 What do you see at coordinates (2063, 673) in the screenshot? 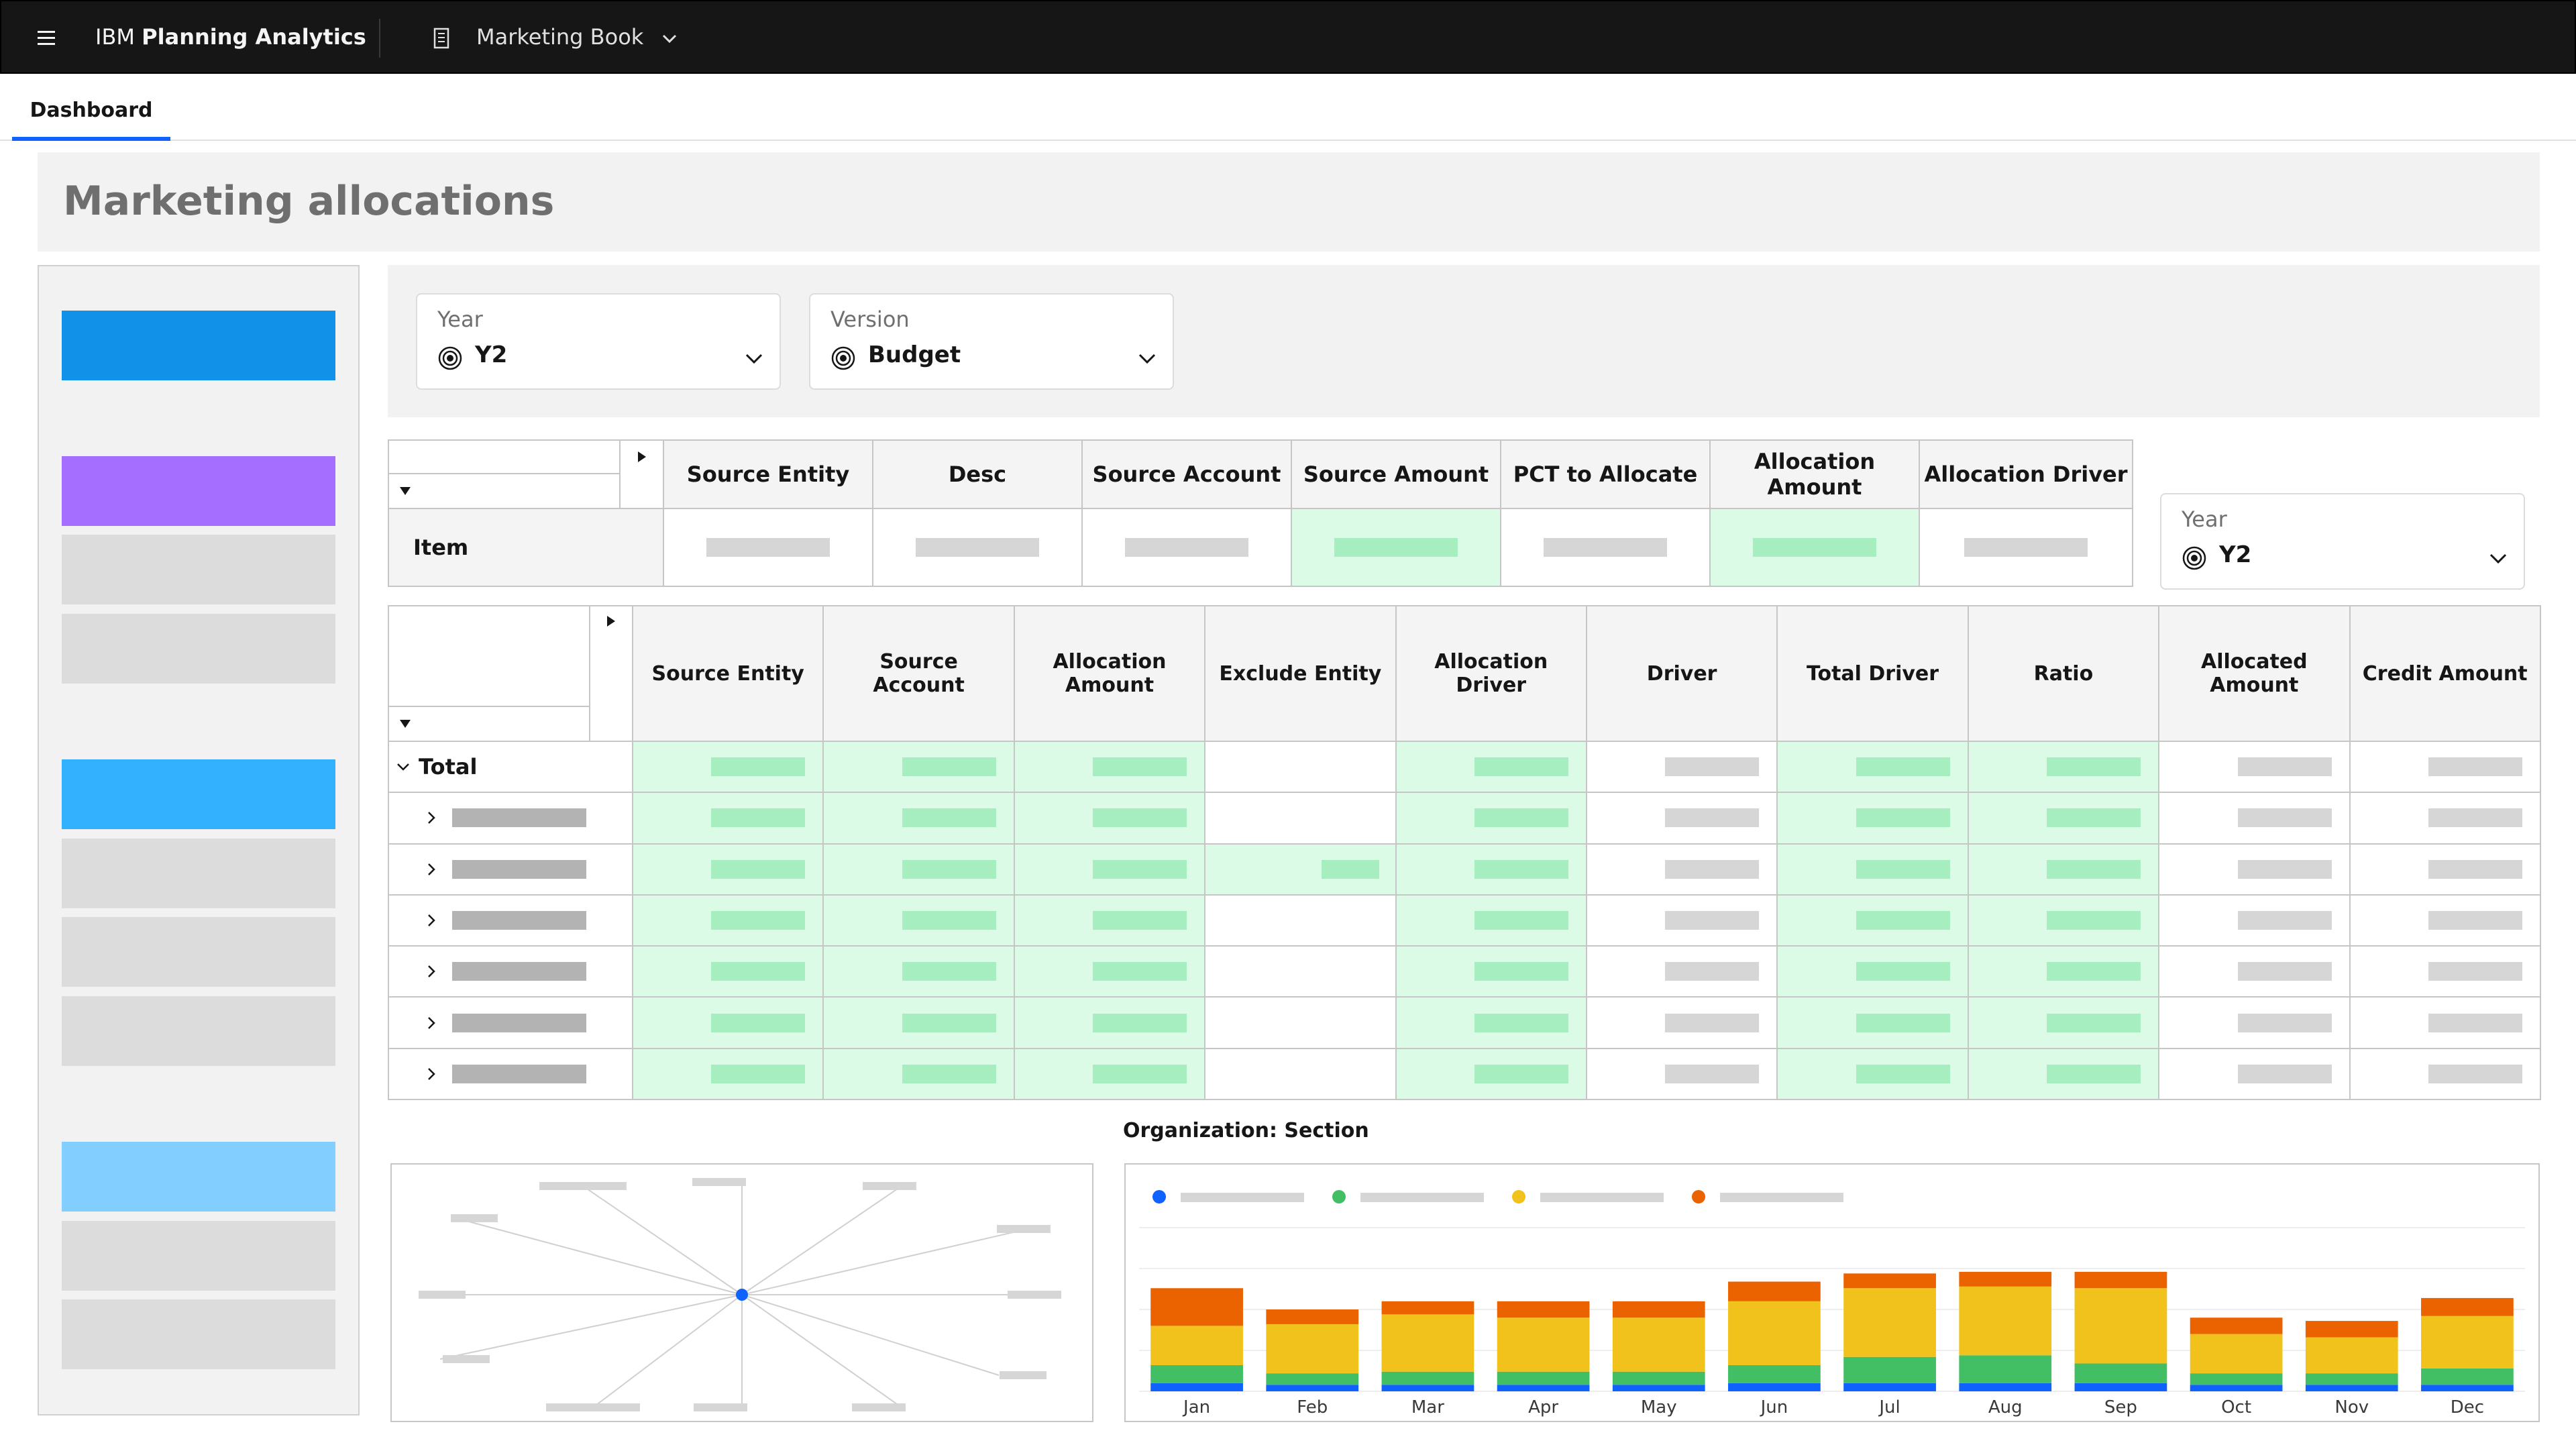
I see `column-header: Ratio` at bounding box center [2063, 673].